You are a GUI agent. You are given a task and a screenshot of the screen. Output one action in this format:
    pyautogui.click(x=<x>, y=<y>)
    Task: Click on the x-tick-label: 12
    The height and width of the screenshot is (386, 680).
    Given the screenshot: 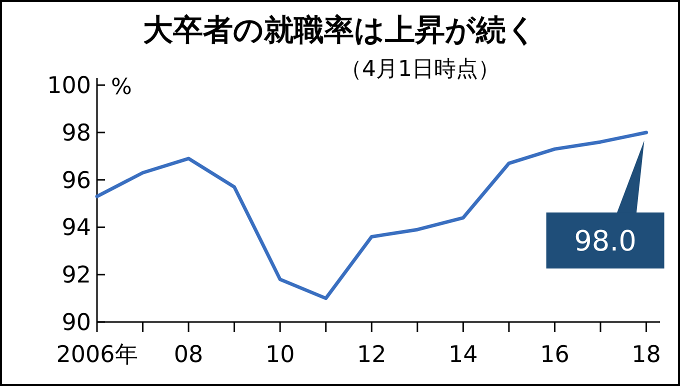 What is the action you would take?
    pyautogui.click(x=371, y=355)
    